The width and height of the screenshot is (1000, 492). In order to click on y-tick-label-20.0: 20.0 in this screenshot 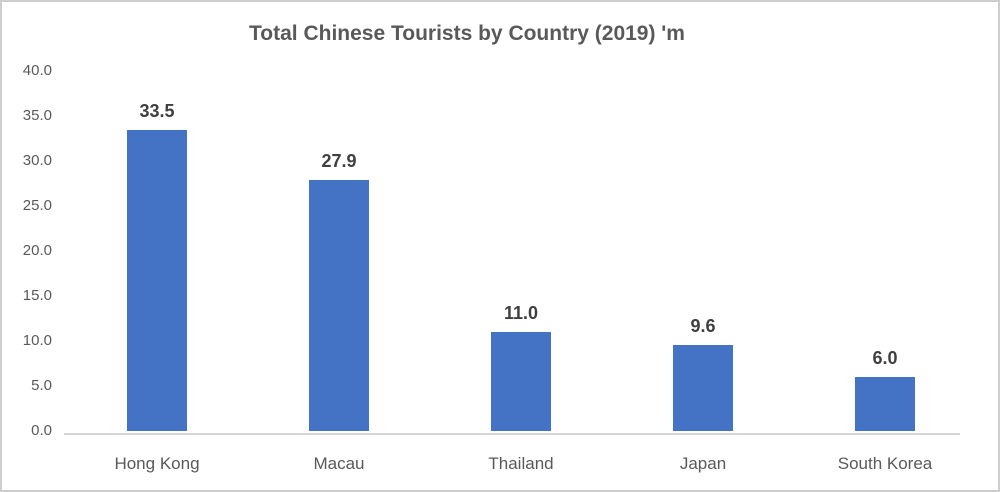, I will do `click(37, 250)`.